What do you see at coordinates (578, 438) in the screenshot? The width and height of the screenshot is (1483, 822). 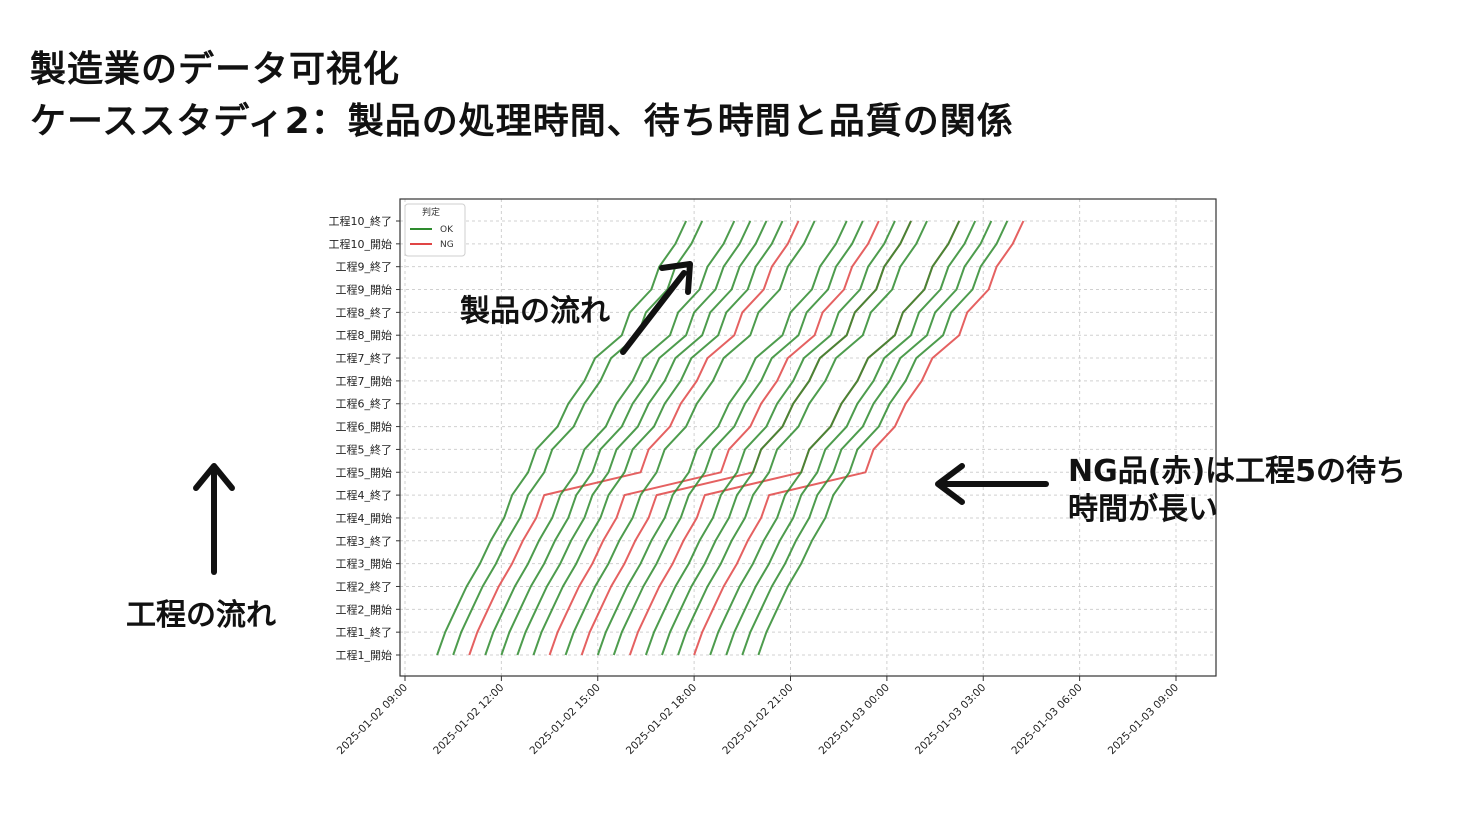 I see `product-line-2-ok` at bounding box center [578, 438].